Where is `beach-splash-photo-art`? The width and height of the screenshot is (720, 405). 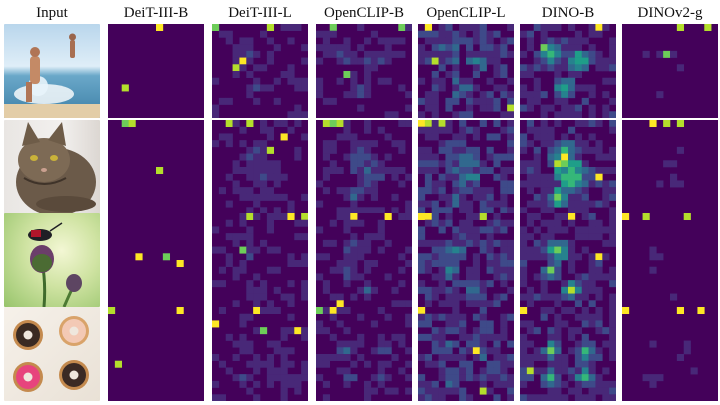 beach-splash-photo-art is located at coordinates (52, 75).